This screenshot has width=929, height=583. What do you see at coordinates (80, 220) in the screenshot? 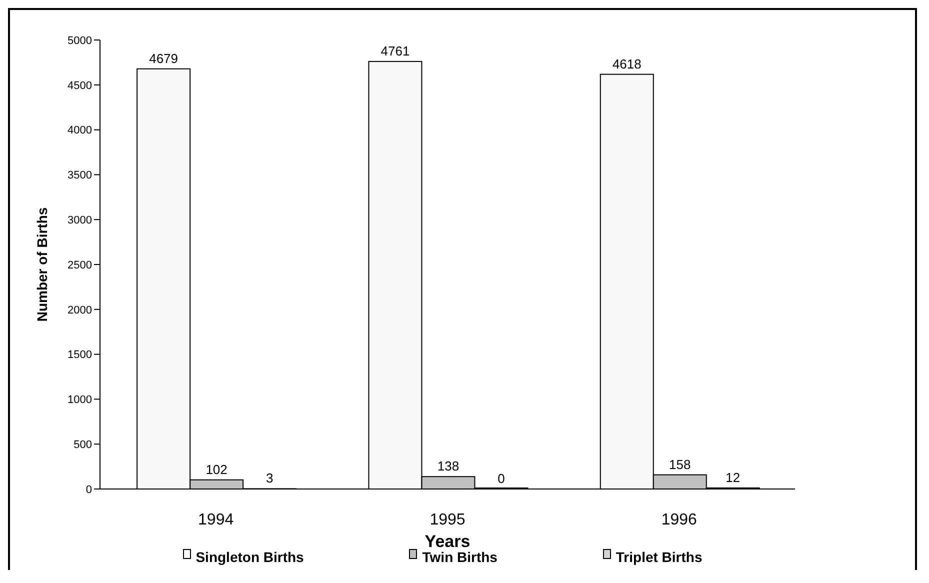
I see `y-tick-label: 3000` at bounding box center [80, 220].